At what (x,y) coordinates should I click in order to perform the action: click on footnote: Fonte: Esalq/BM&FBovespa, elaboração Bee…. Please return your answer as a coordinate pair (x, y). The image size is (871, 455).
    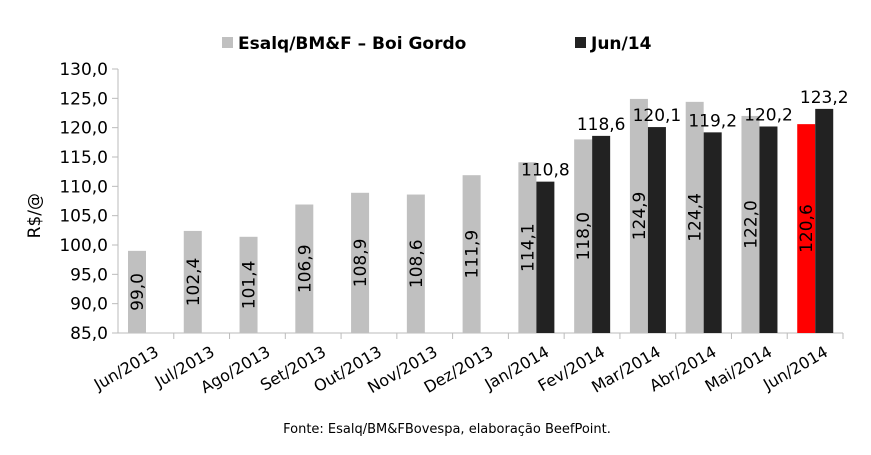
    Looking at the image, I should click on (447, 429).